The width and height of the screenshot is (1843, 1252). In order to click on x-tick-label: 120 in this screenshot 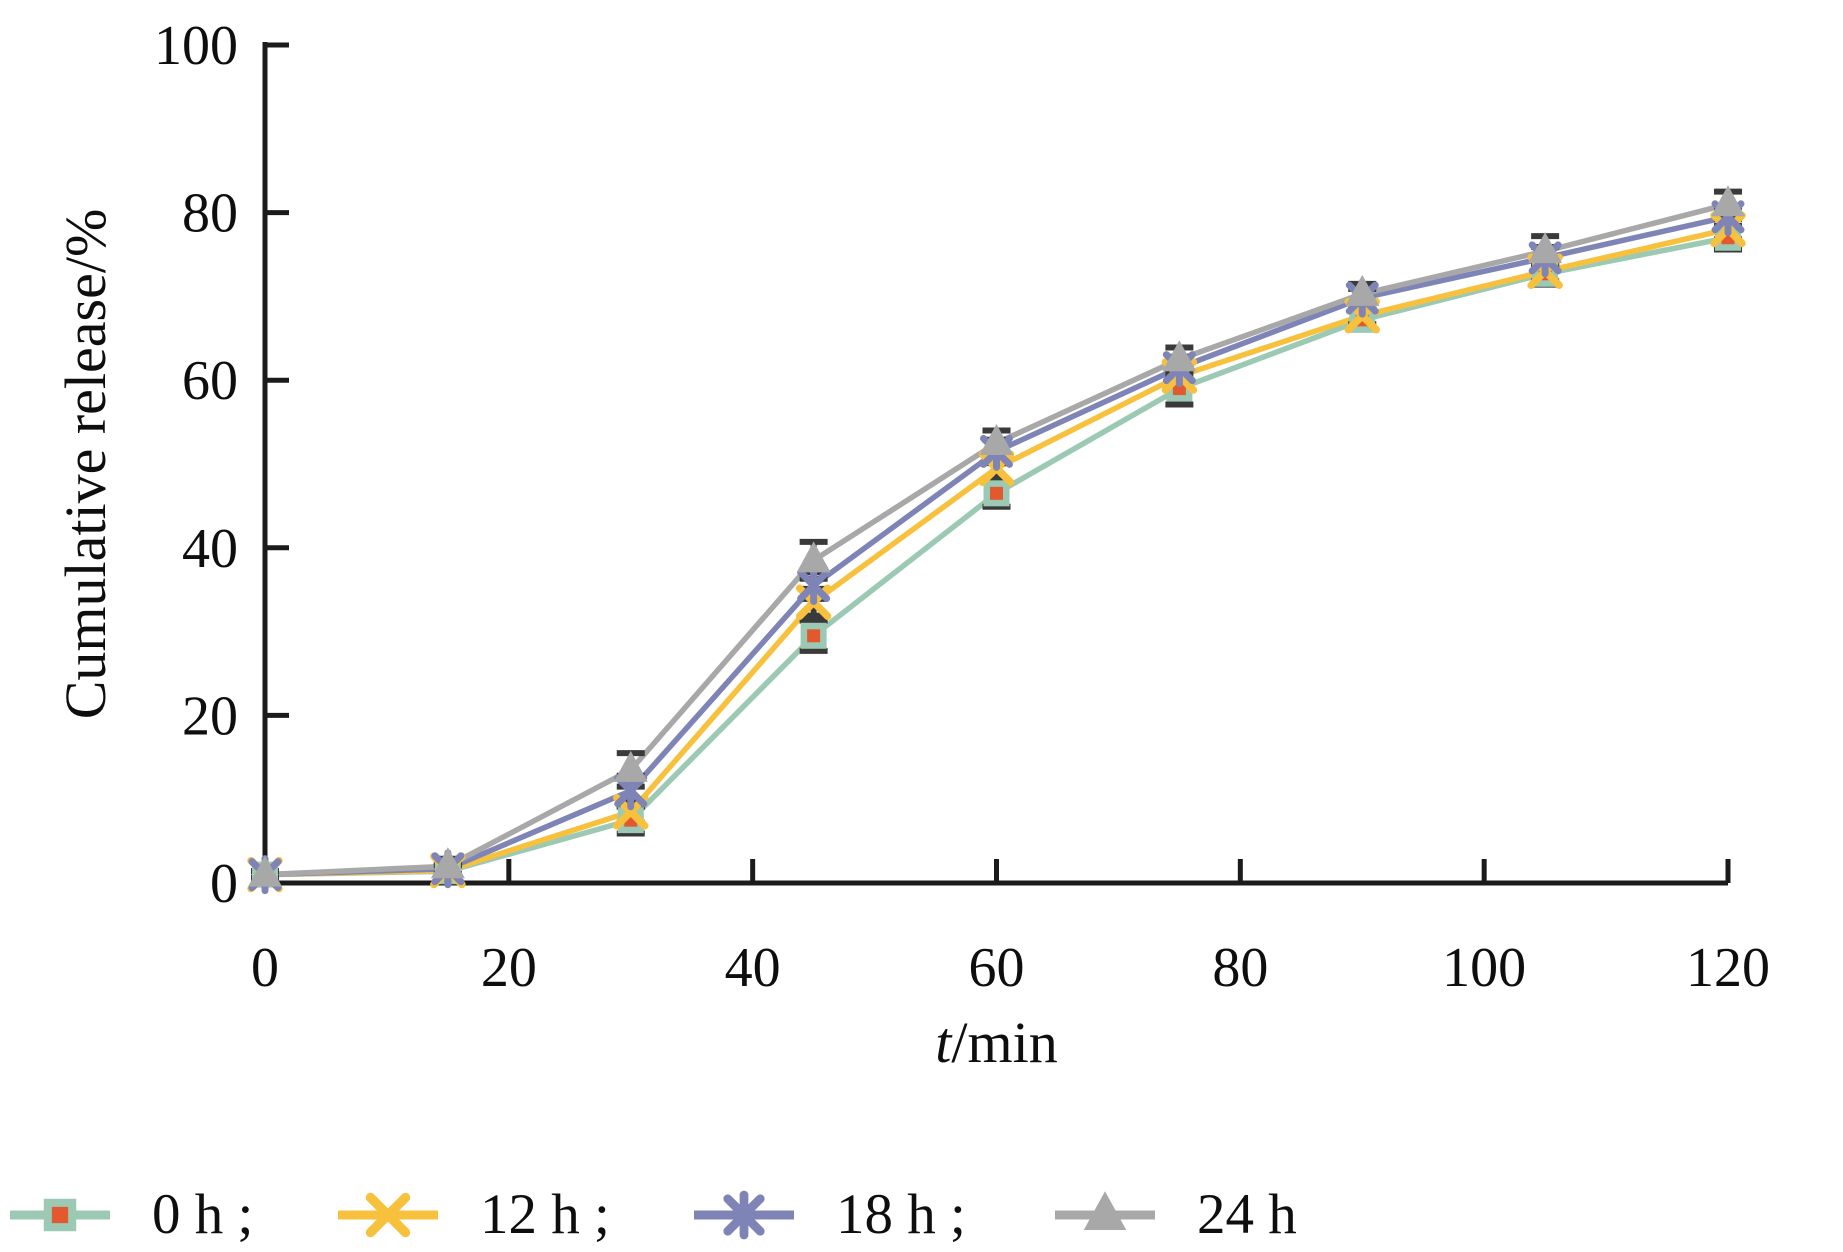, I will do `click(1728, 968)`.